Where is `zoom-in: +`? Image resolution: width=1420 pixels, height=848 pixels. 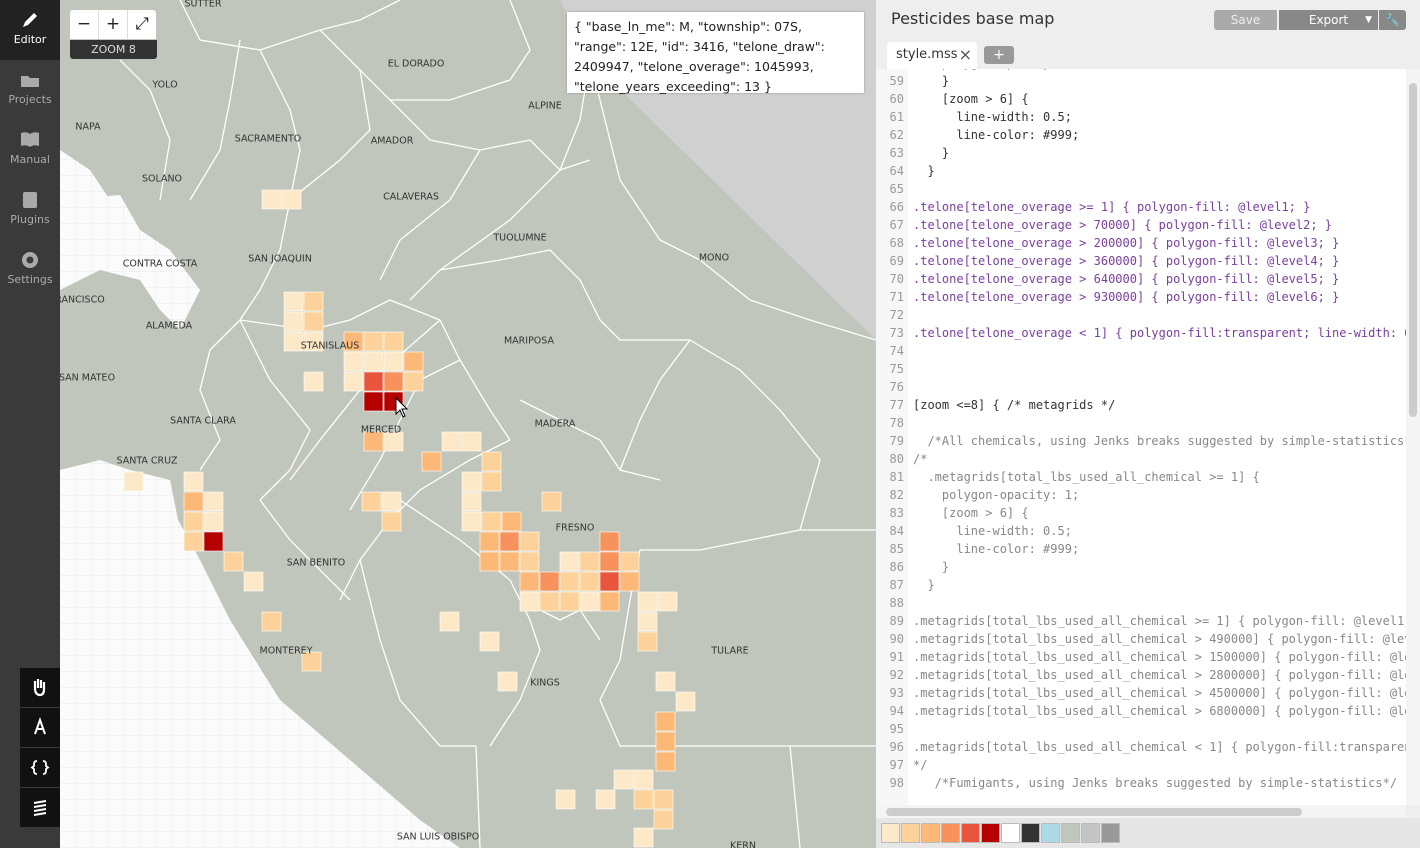 zoom-in: + is located at coordinates (113, 24).